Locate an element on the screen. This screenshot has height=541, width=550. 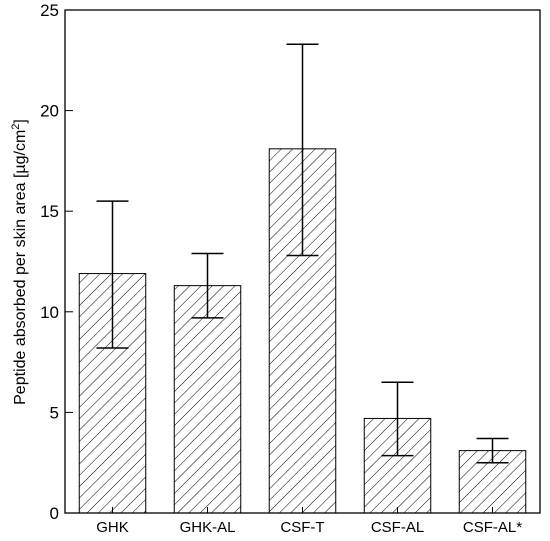
y-axis-ticks: 0 5 10 15 20 25 is located at coordinates (56, 262).